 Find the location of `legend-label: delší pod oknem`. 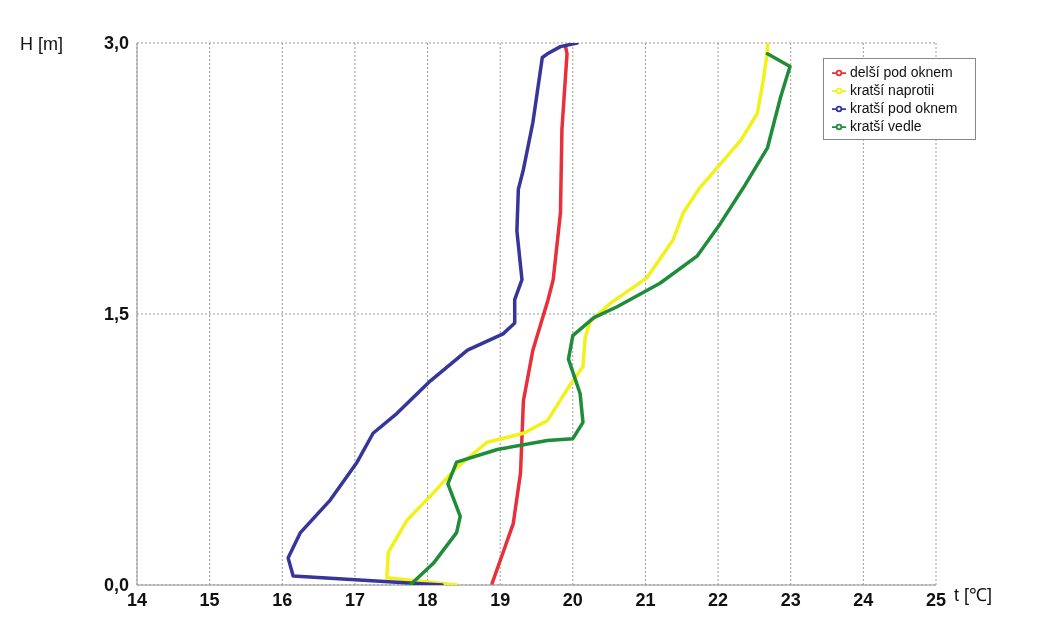

legend-label: delší pod oknem is located at coordinates (901, 72).